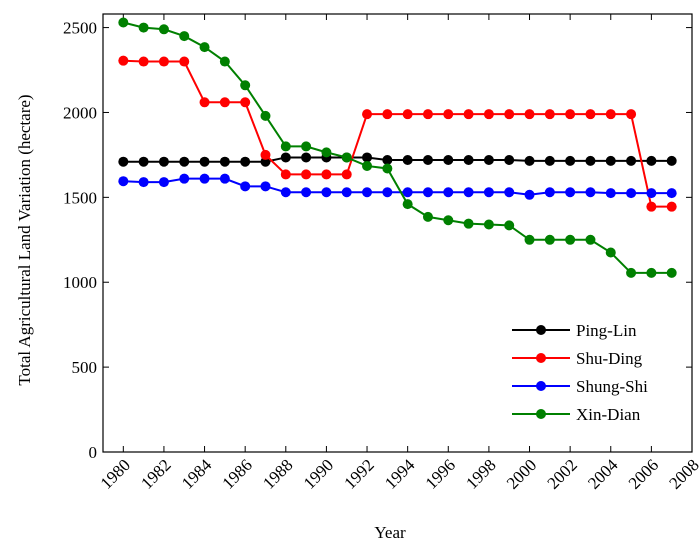  Describe the element at coordinates (155, 473) in the screenshot. I see `x-tick-label: 1982` at that location.